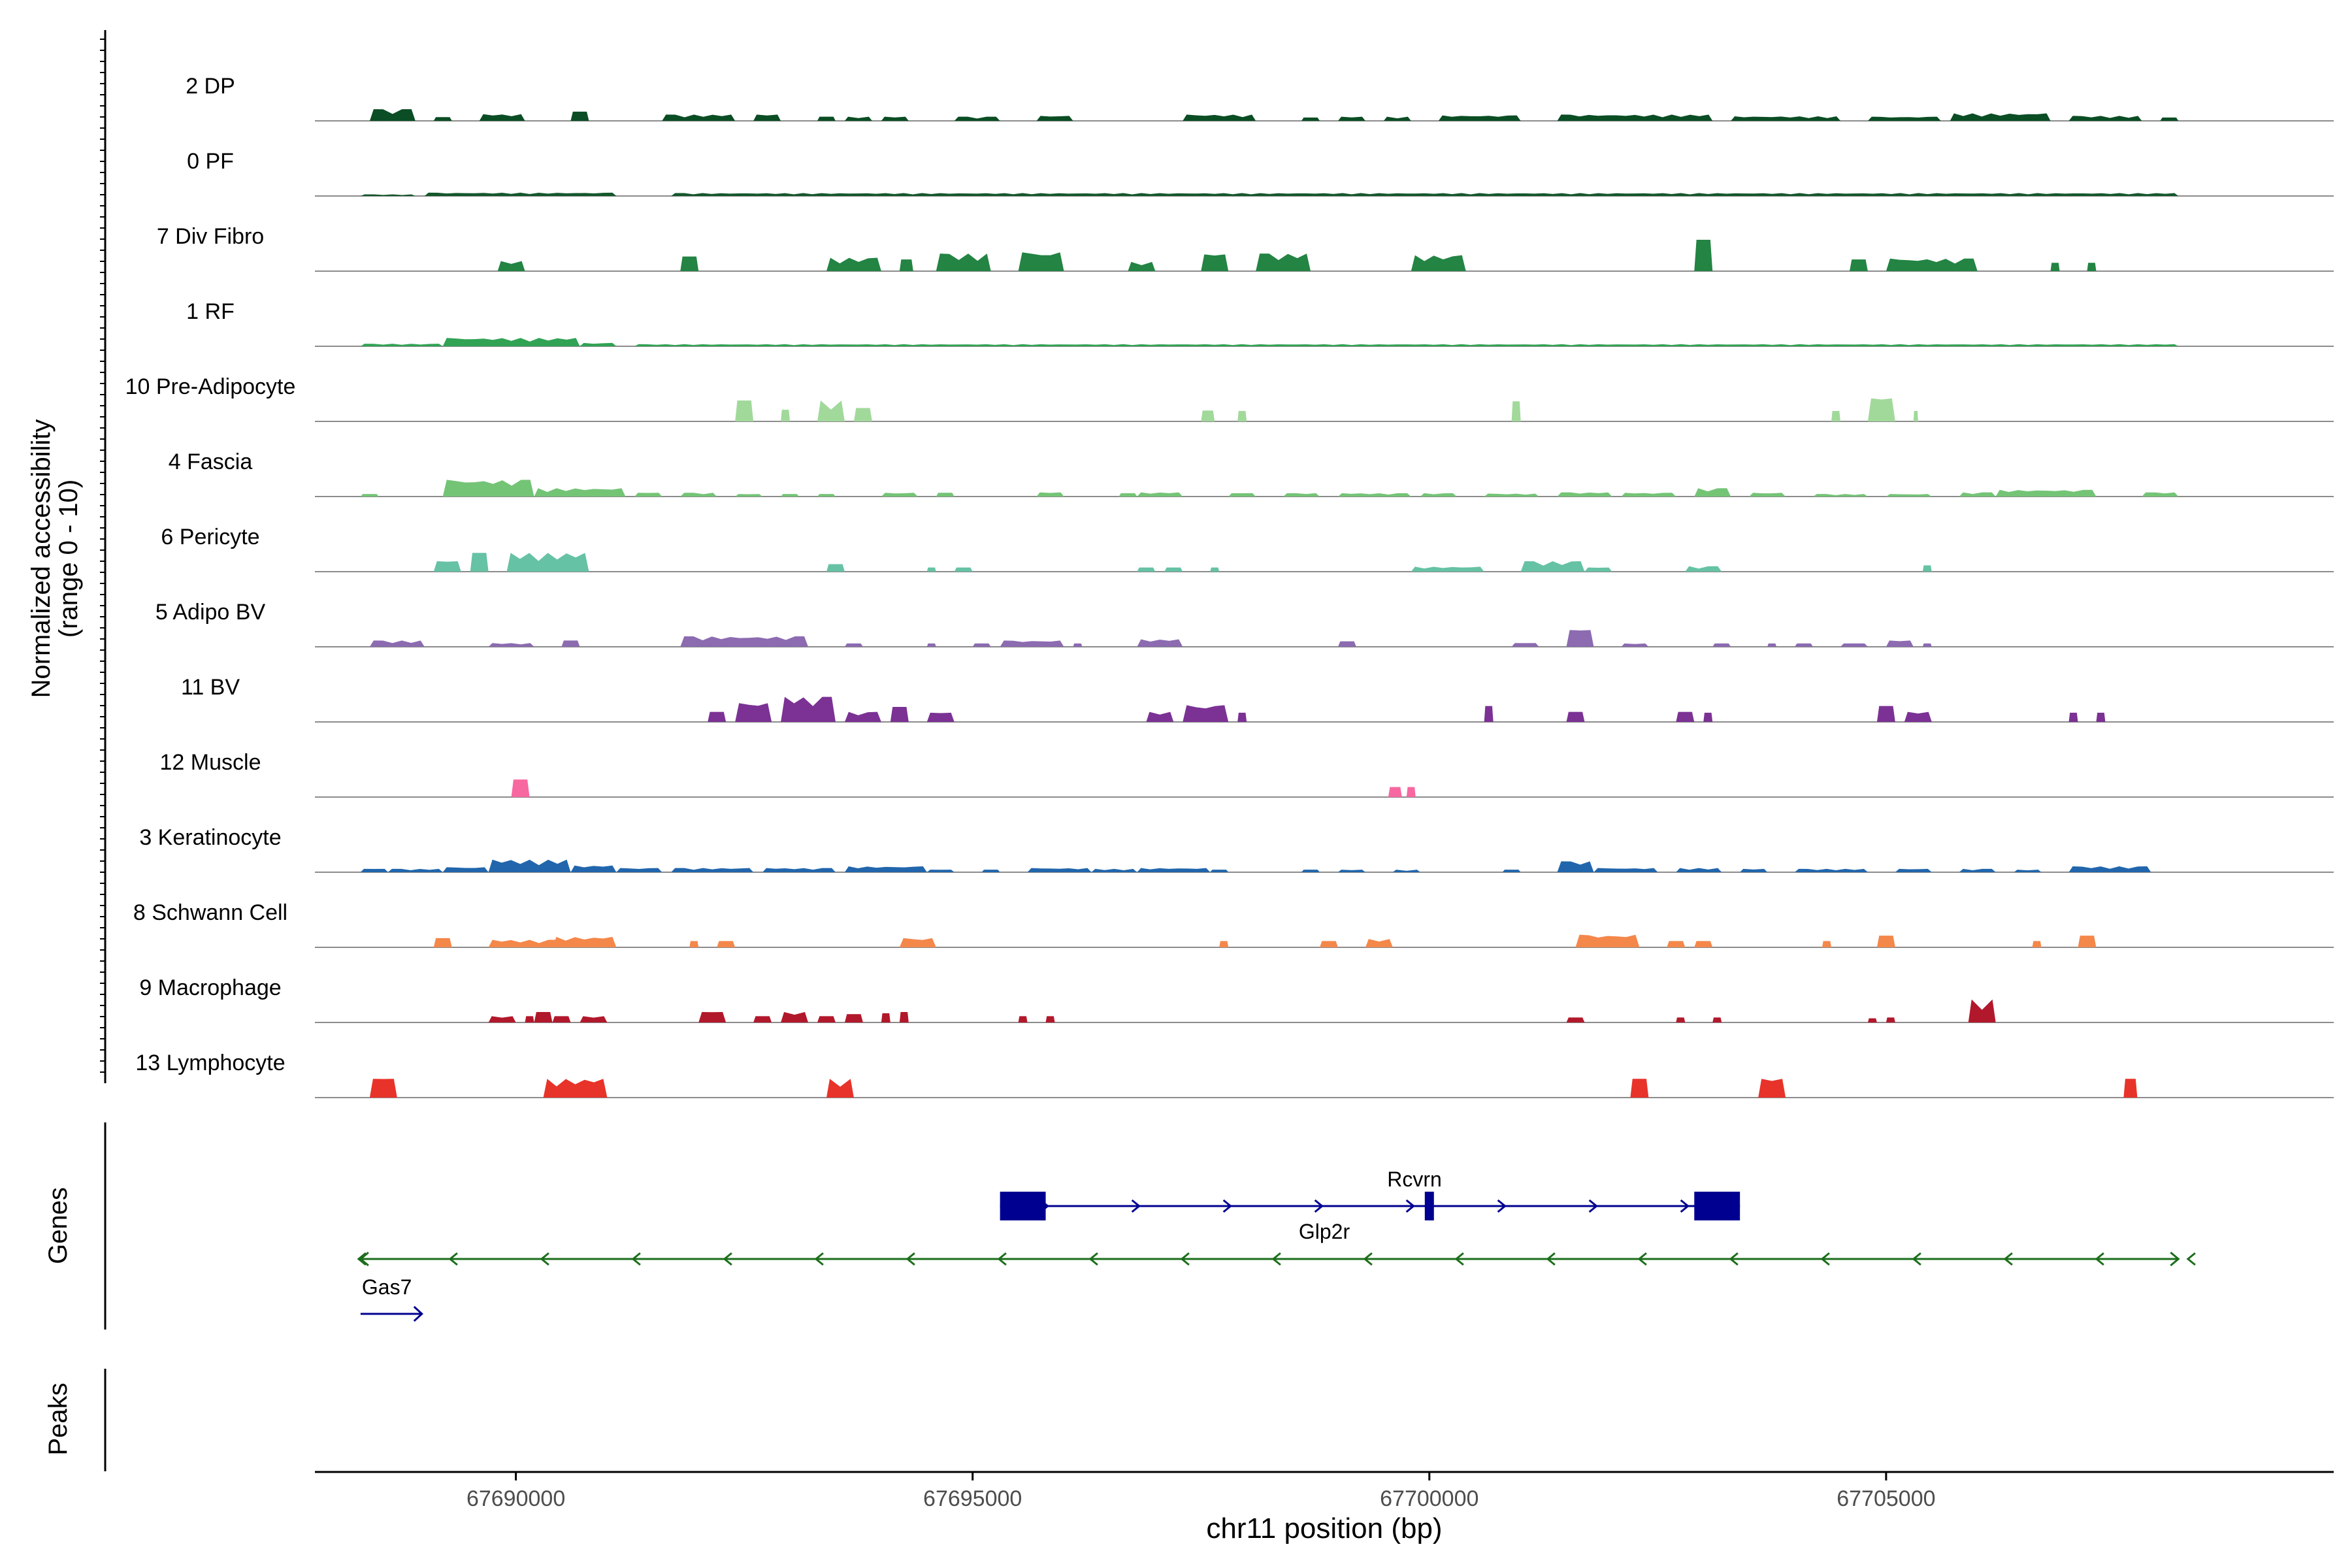 Image resolution: width=2352 pixels, height=1568 pixels. Describe the element at coordinates (210, 236) in the screenshot. I see `track-label: 7 Div Fibro` at that location.